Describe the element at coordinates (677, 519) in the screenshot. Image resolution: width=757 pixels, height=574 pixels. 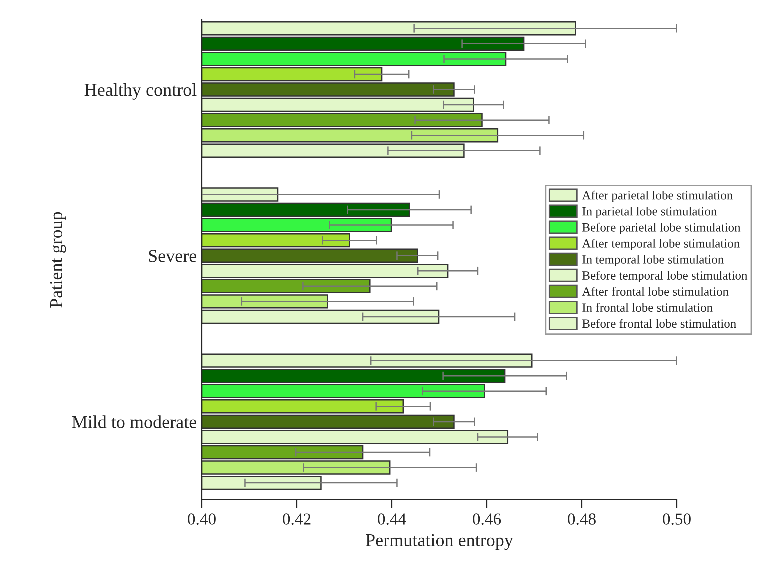
I see `x-tick-label: 0.50` at that location.